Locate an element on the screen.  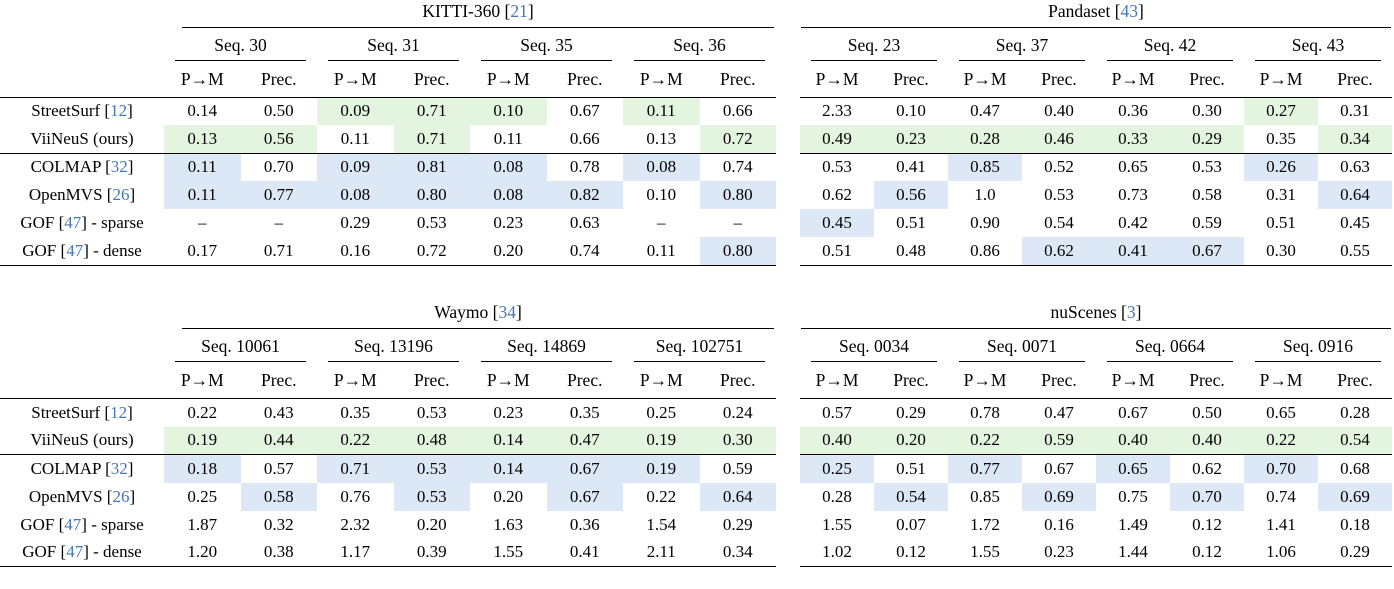
citation: [12] is located at coordinates (118, 110).